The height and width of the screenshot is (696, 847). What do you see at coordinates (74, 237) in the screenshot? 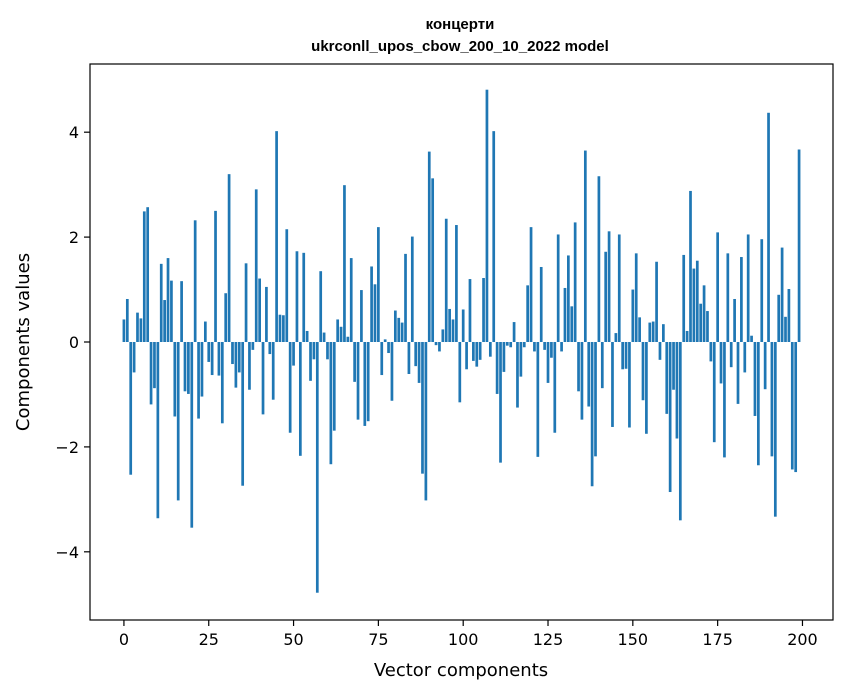
I see `y-tick-label: 2` at bounding box center [74, 237].